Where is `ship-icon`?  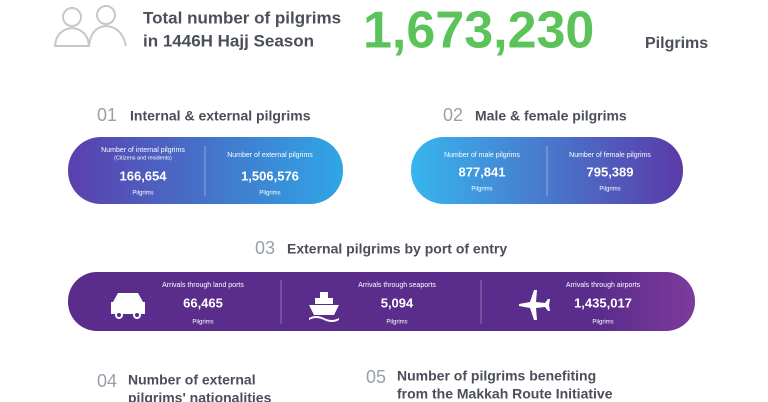
ship-icon is located at coordinates (324, 307).